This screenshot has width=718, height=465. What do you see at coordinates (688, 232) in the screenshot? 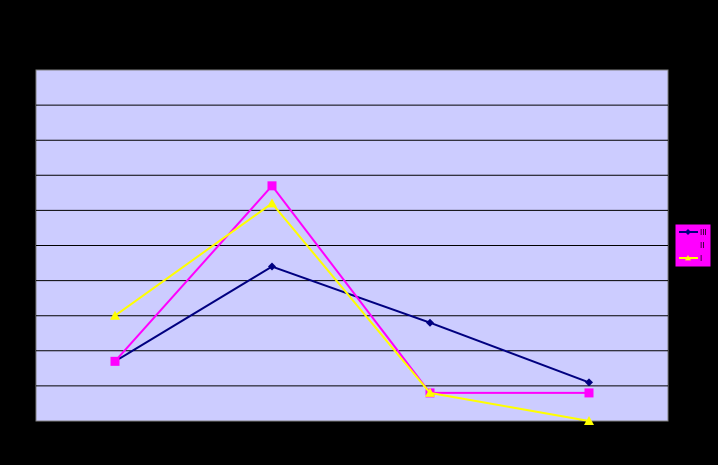
I see `legend-marker-III` at bounding box center [688, 232].